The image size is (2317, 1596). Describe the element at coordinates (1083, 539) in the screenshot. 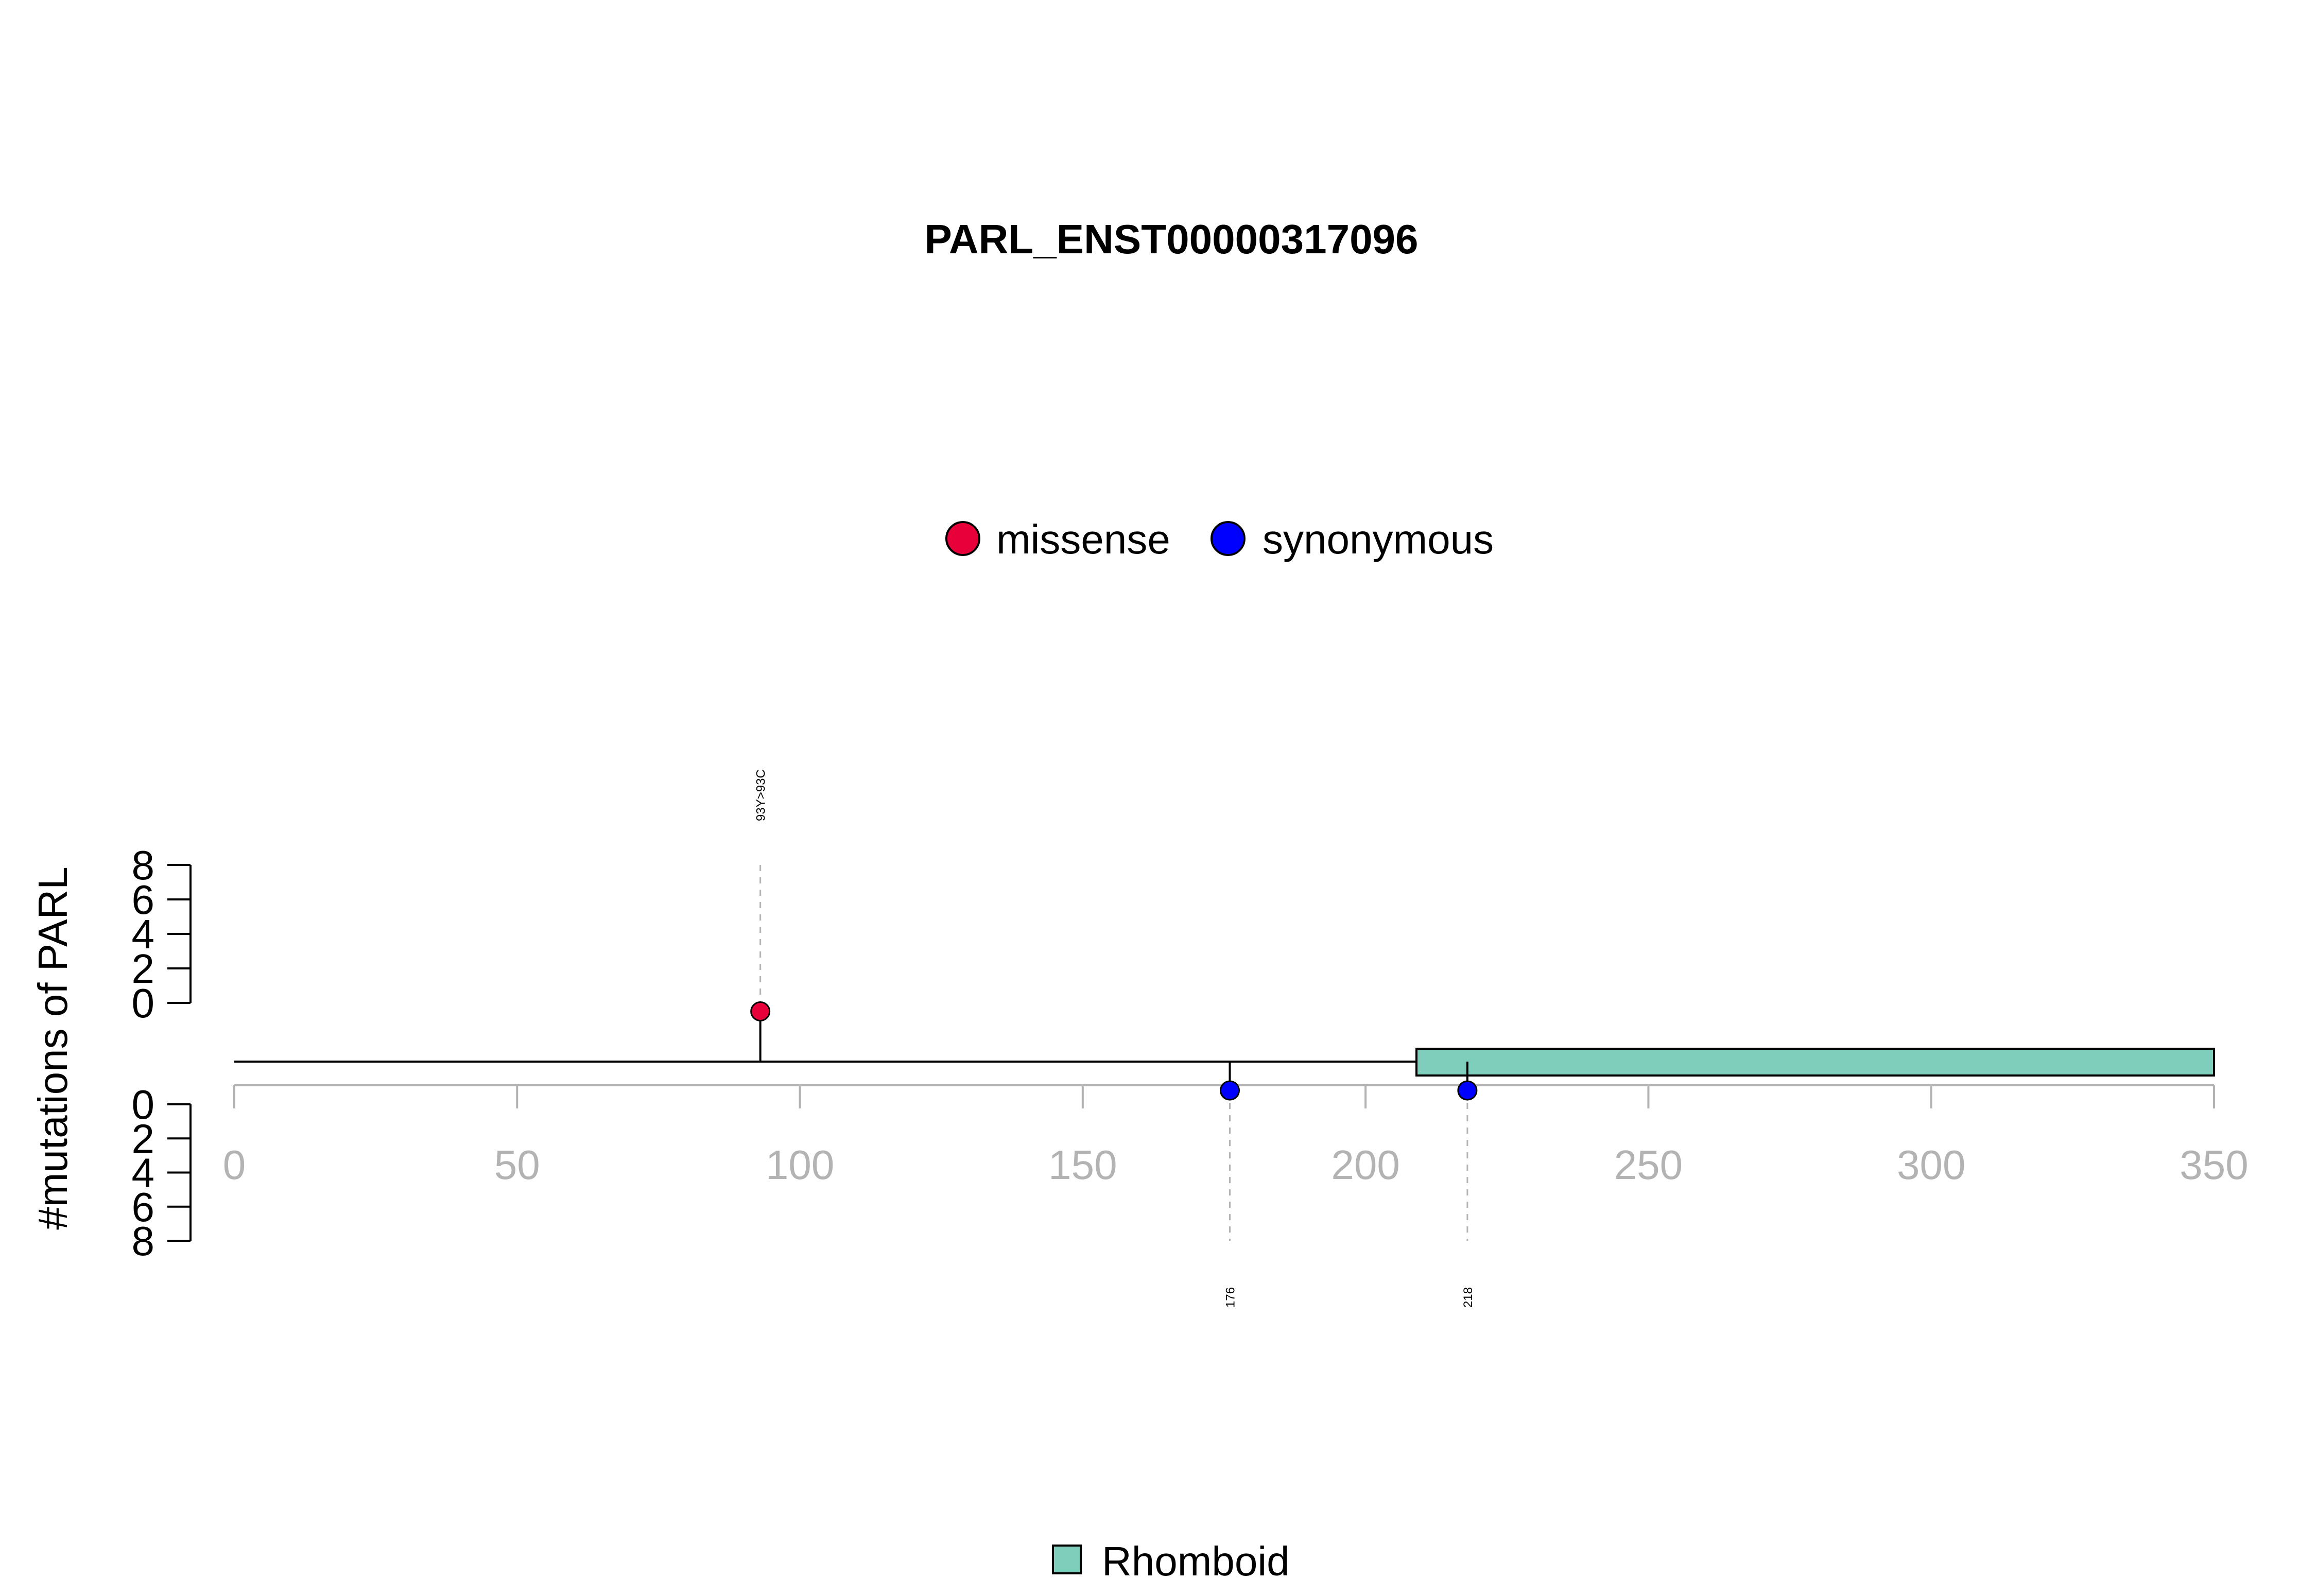

I see `legend-label-missense: missense` at that location.